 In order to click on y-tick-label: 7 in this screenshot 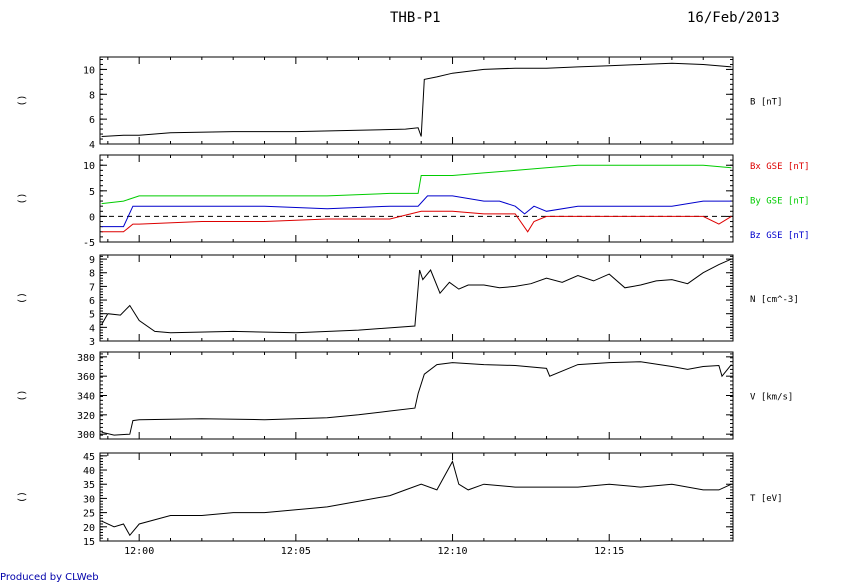, I will do `click(92, 287)`.